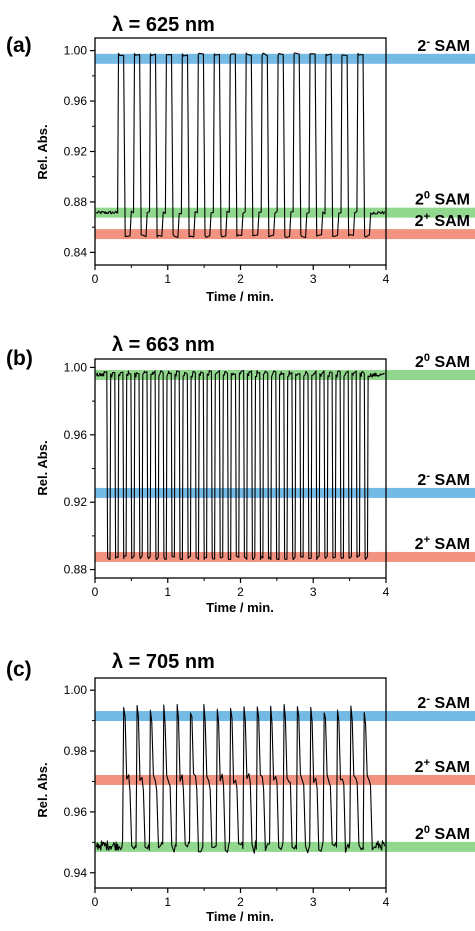 This screenshot has height=931, width=475. Describe the element at coordinates (42, 151) in the screenshot. I see `panel-a-ylabel: Rel. Abs.` at that location.